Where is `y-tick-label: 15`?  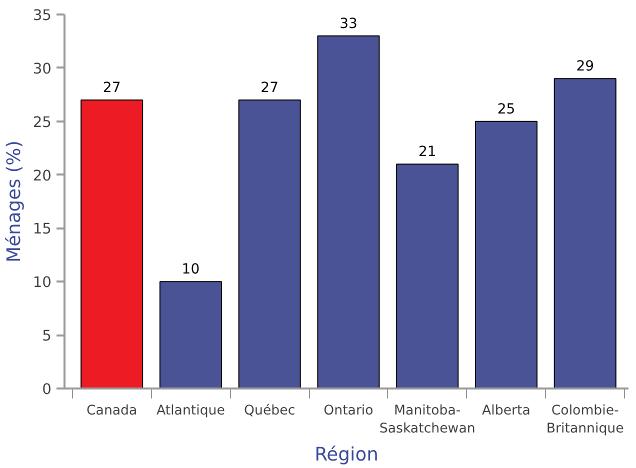
y-tick-label: 15 is located at coordinates (42, 229).